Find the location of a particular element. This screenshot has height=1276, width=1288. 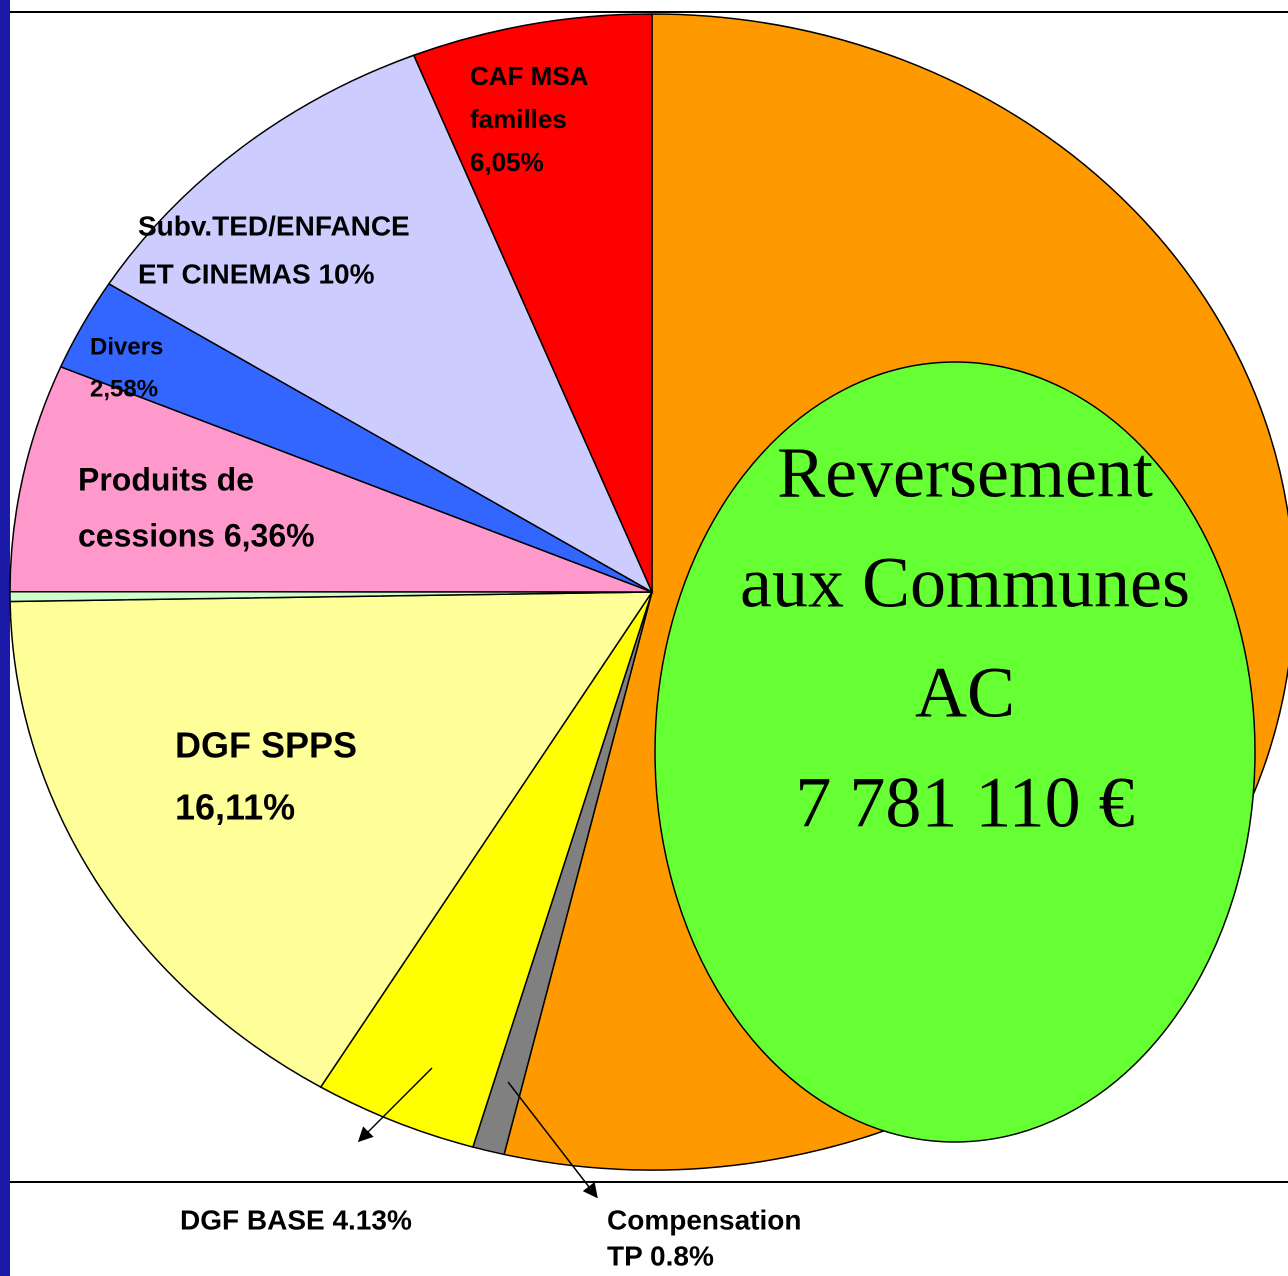

side-strip is located at coordinates (5, 638).